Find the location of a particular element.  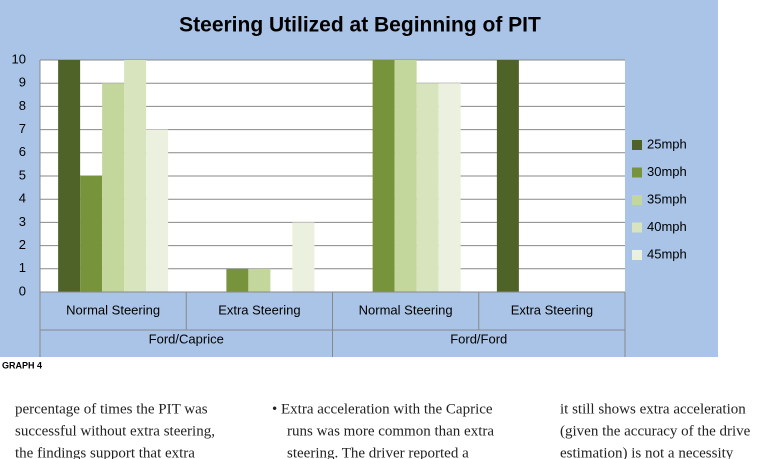

body-text: percentage of times the PIT was is located at coordinates (111, 409).